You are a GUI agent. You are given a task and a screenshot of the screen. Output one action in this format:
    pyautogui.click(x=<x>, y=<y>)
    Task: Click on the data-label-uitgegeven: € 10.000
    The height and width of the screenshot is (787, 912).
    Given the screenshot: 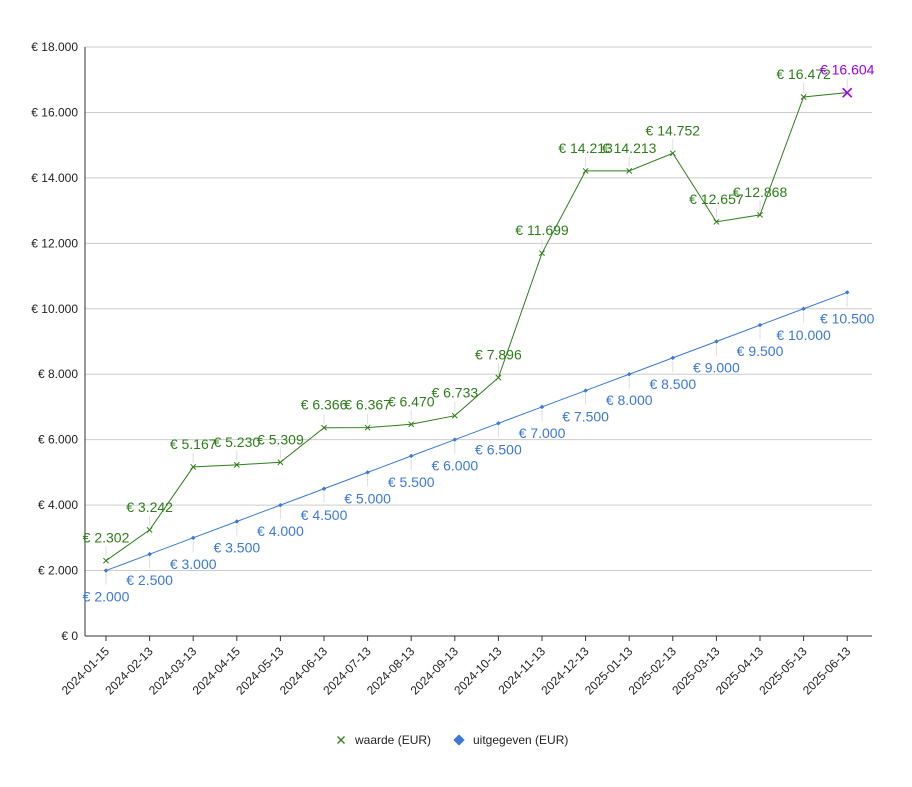 What is the action you would take?
    pyautogui.click(x=803, y=335)
    